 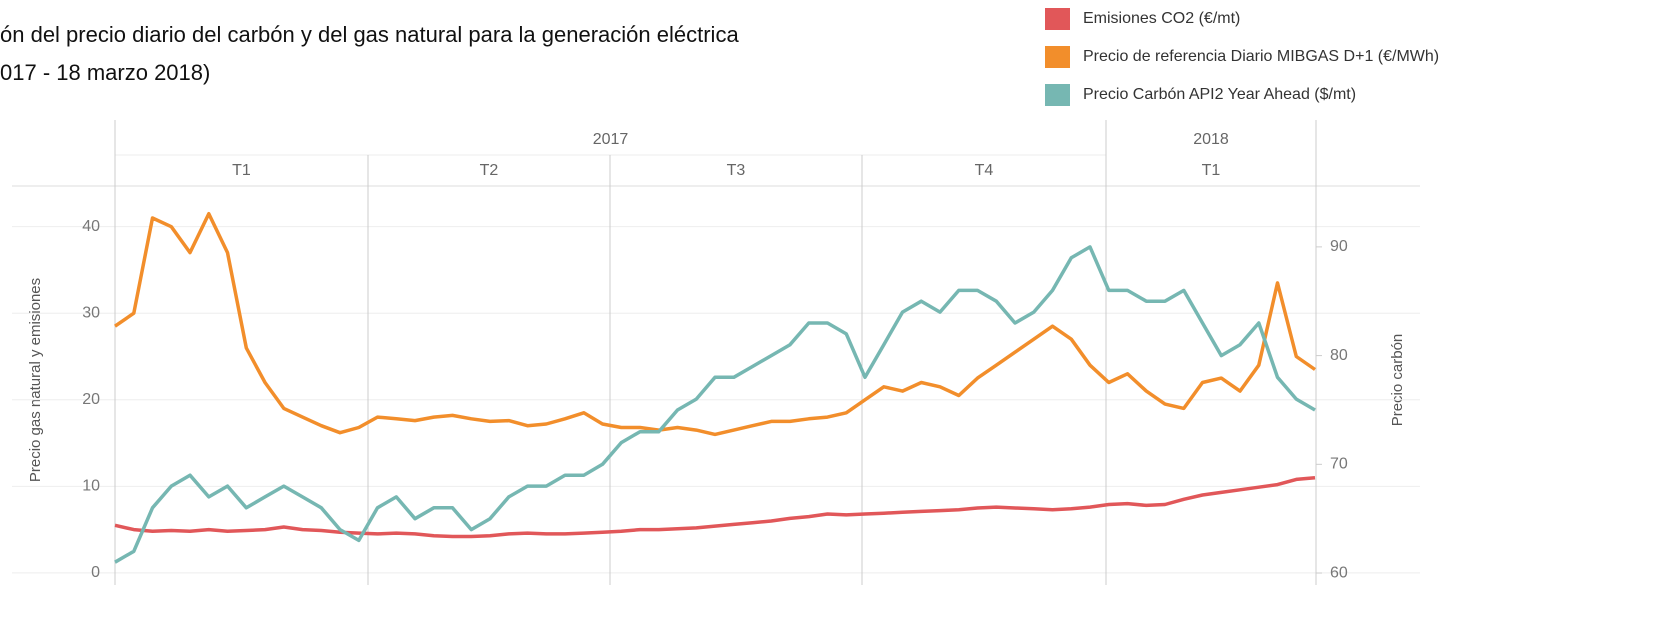 What do you see at coordinates (611, 139) in the screenshot?
I see `year-label: 2017` at bounding box center [611, 139].